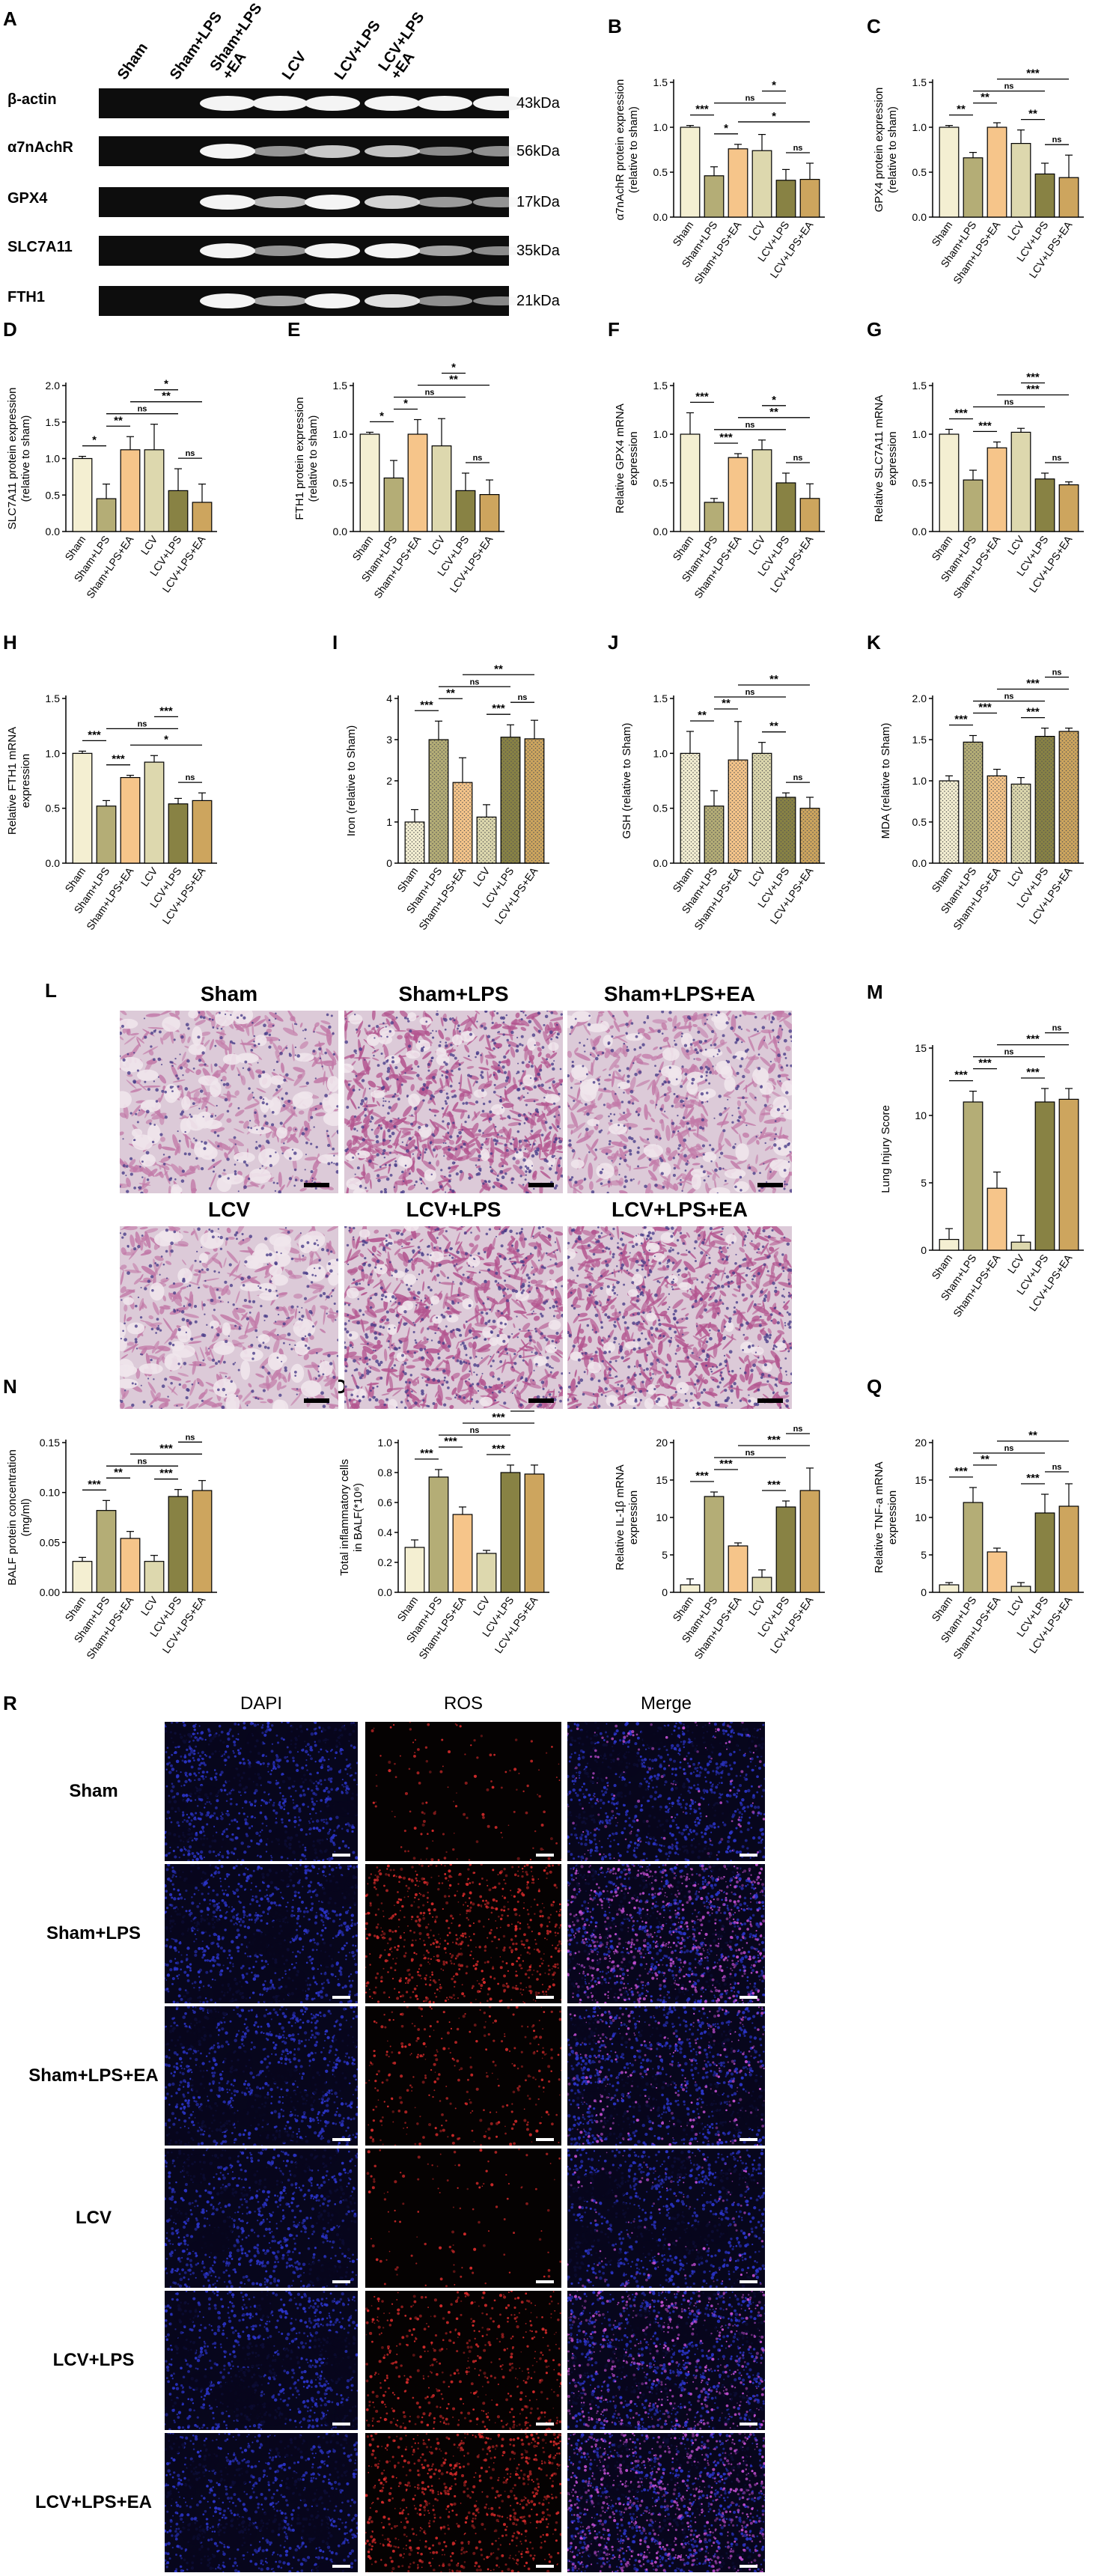 Image resolution: width=1113 pixels, height=2576 pixels. What do you see at coordinates (615, 26) in the screenshot?
I see `panel-letter-b: B` at bounding box center [615, 26].